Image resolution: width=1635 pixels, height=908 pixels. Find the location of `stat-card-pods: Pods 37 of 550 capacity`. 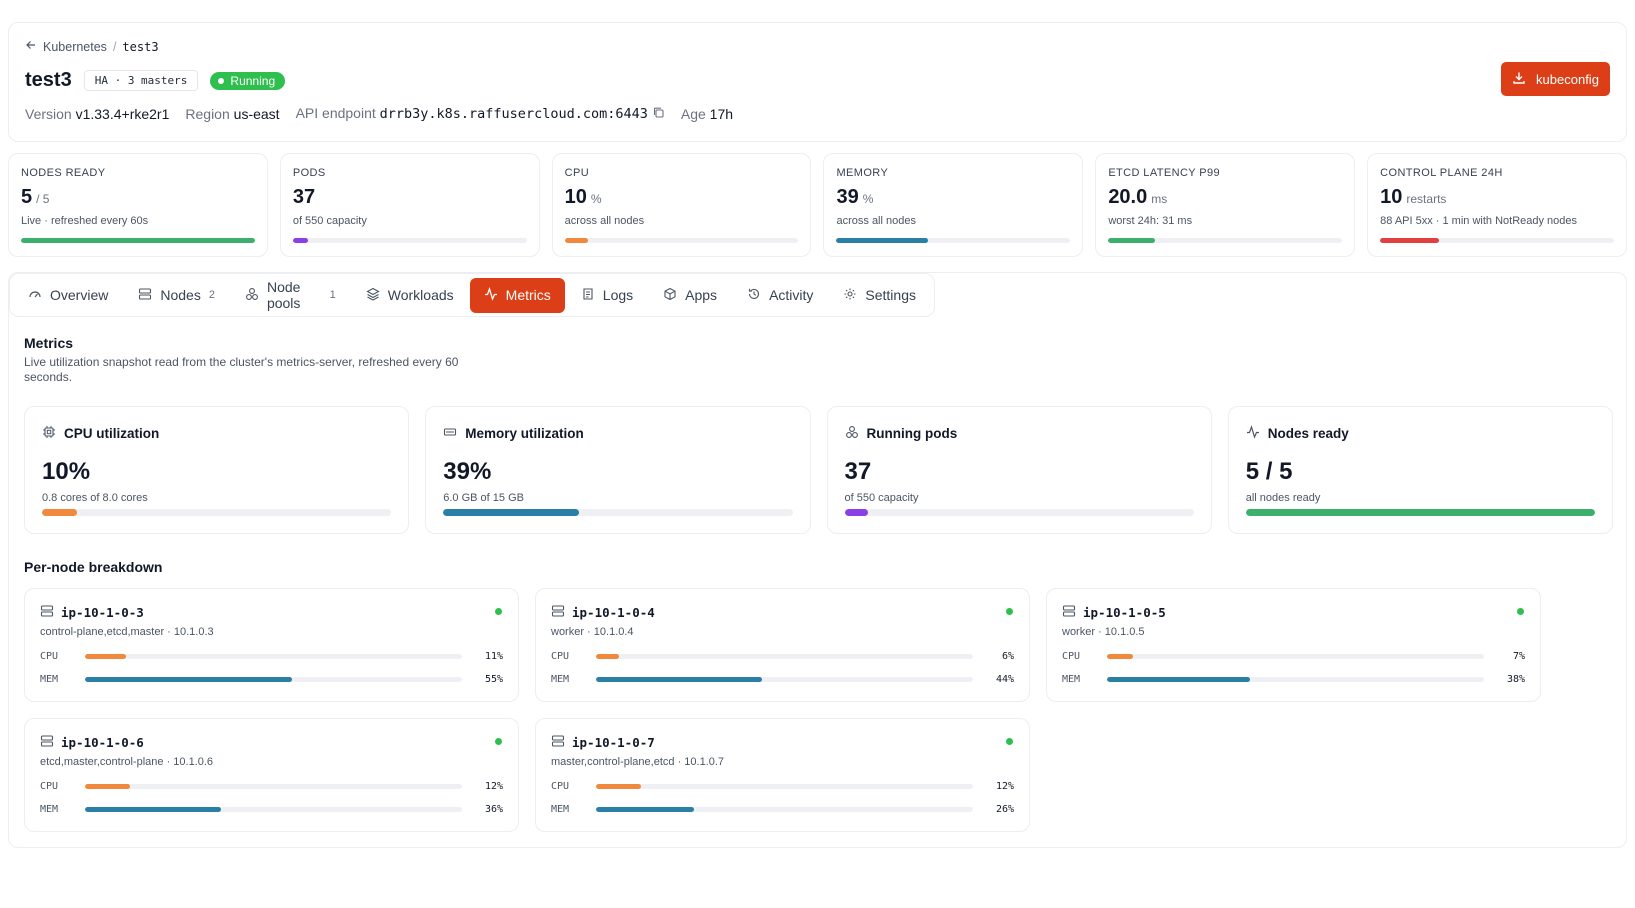

stat-card-pods: Pods 37 of 550 capacity is located at coordinates (409, 205).